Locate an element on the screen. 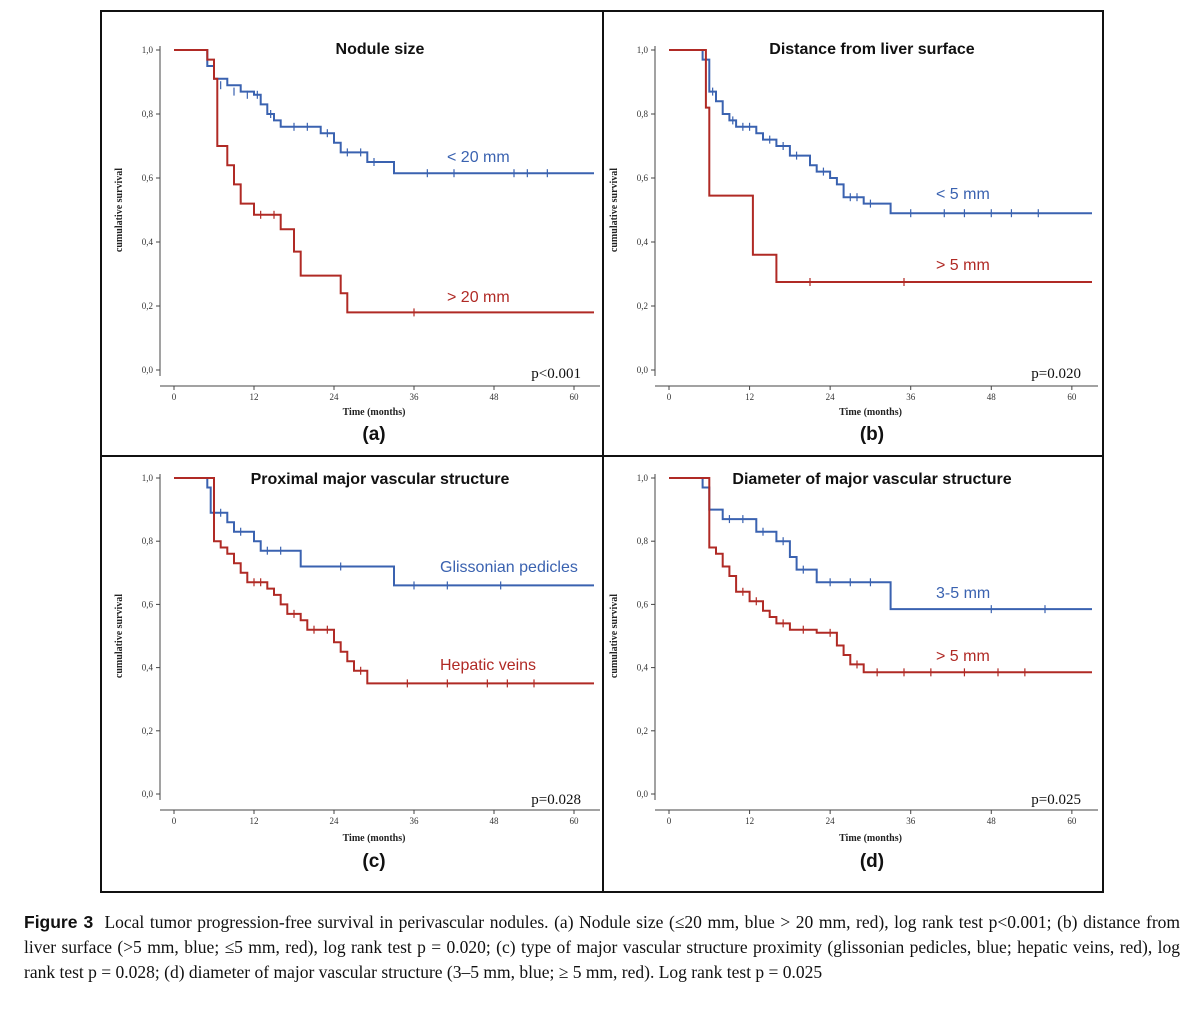 The image size is (1200, 1011). p-value-annotation: p<0.001 is located at coordinates (556, 374).